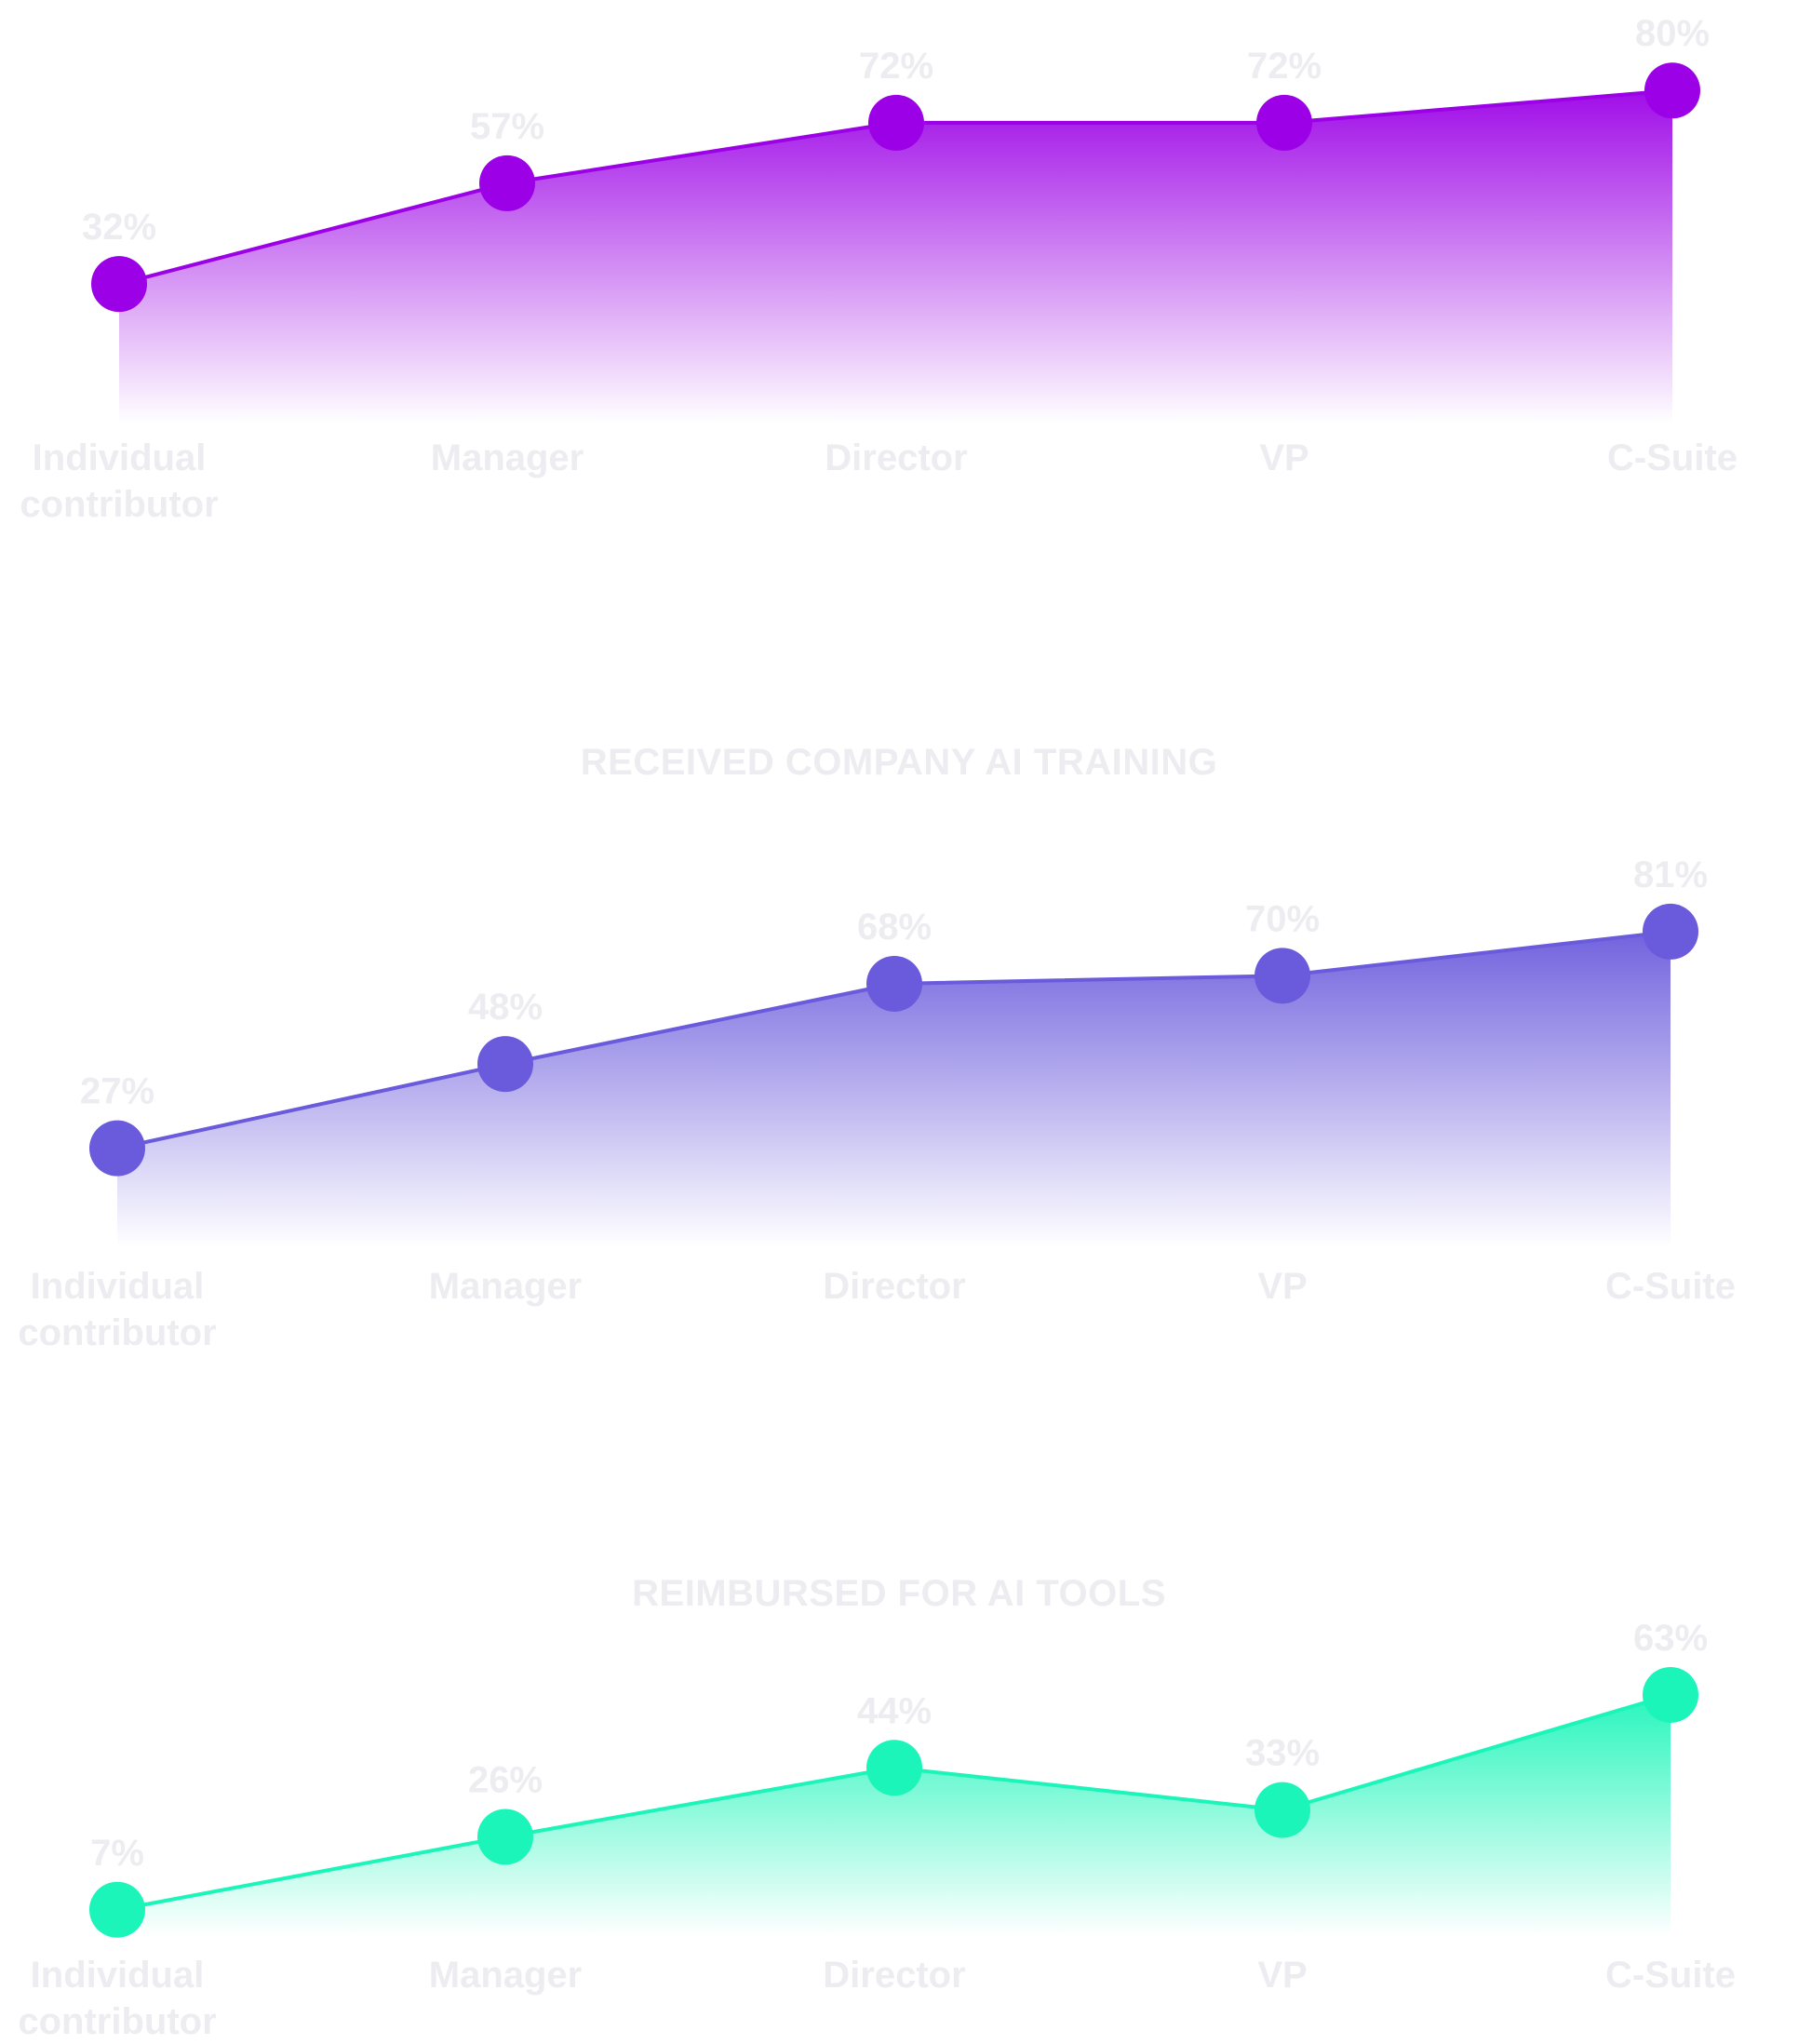 This screenshot has width=1798, height=2044. Describe the element at coordinates (117, 1853) in the screenshot. I see `value-label: 7%` at that location.